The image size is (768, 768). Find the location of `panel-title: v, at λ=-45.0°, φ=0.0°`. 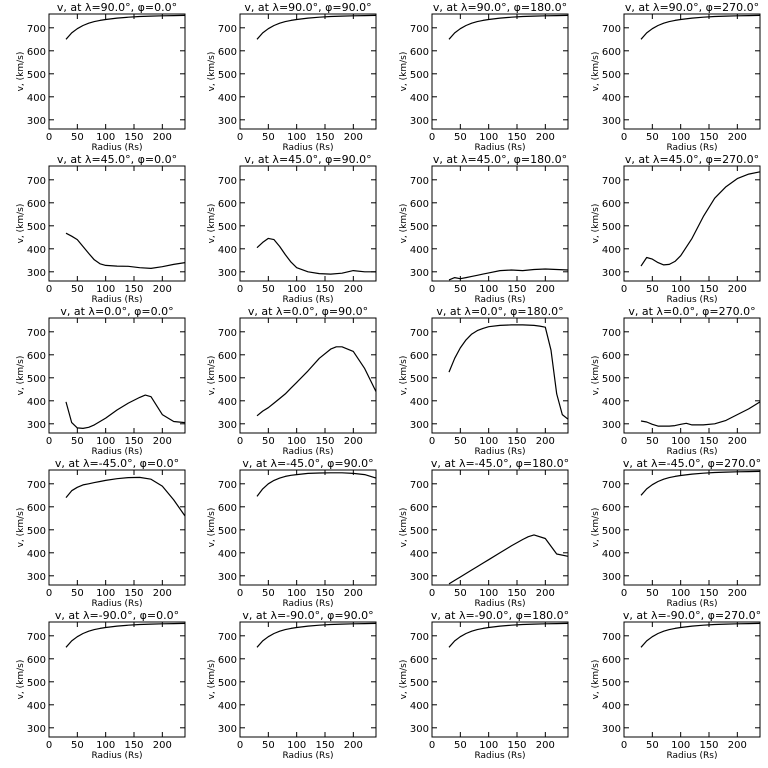

panel-title: v, at λ=-45.0°, φ=0.0° is located at coordinates (117, 463).